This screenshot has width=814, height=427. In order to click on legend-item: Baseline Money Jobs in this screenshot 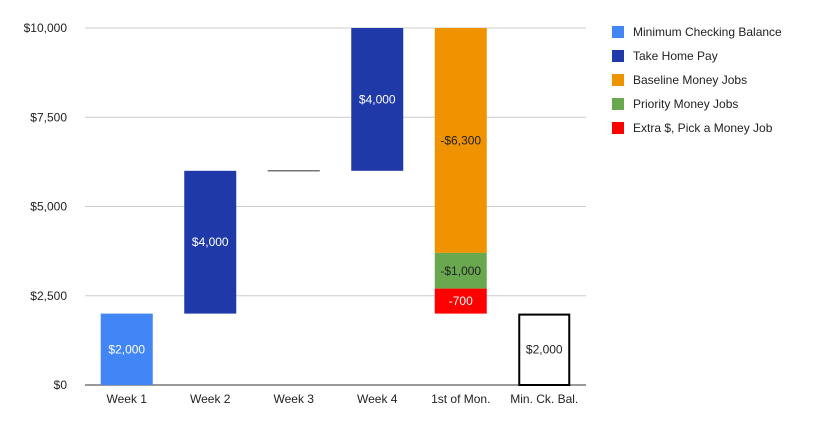, I will do `click(697, 80)`.